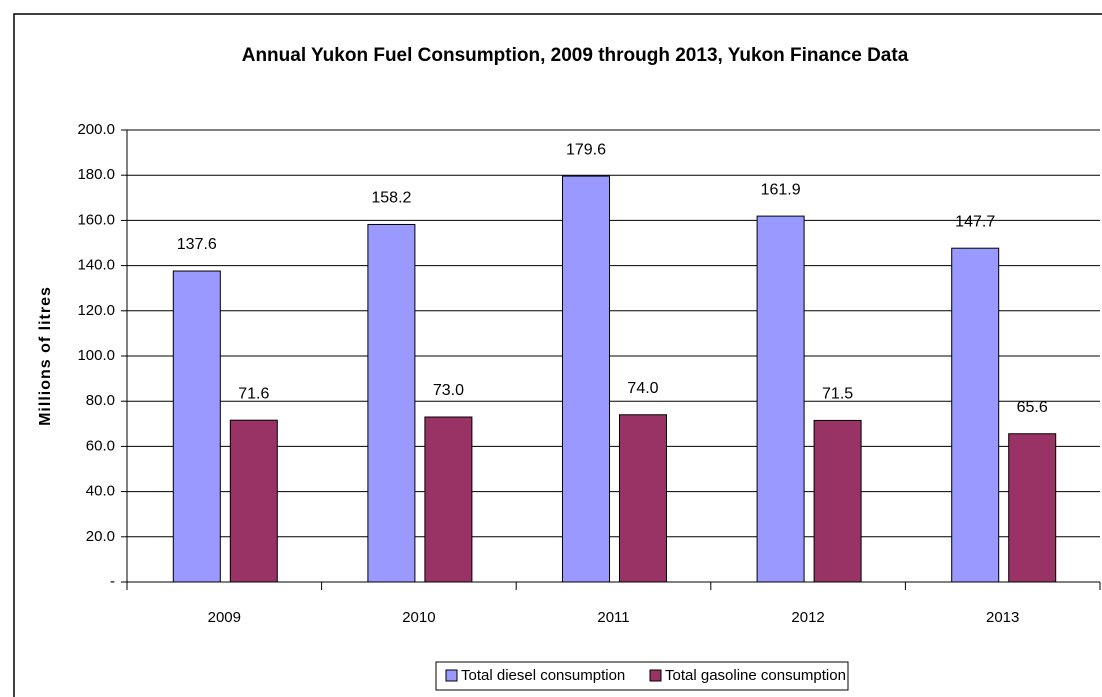  What do you see at coordinates (100, 536) in the screenshot?
I see `y-tick-label: 20.0` at bounding box center [100, 536].